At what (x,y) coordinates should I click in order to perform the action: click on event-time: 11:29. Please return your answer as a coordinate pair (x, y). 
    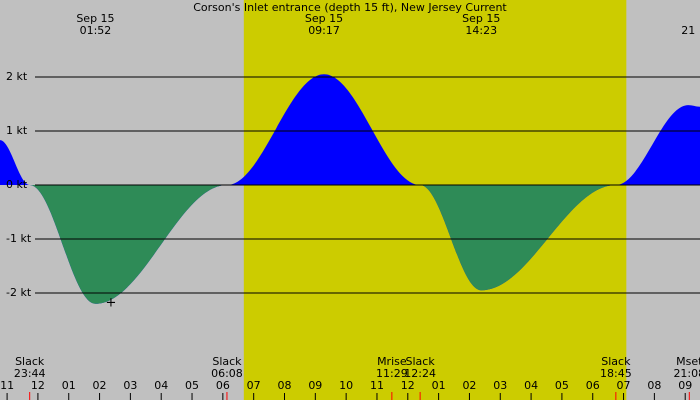
    Looking at the image, I should click on (392, 373).